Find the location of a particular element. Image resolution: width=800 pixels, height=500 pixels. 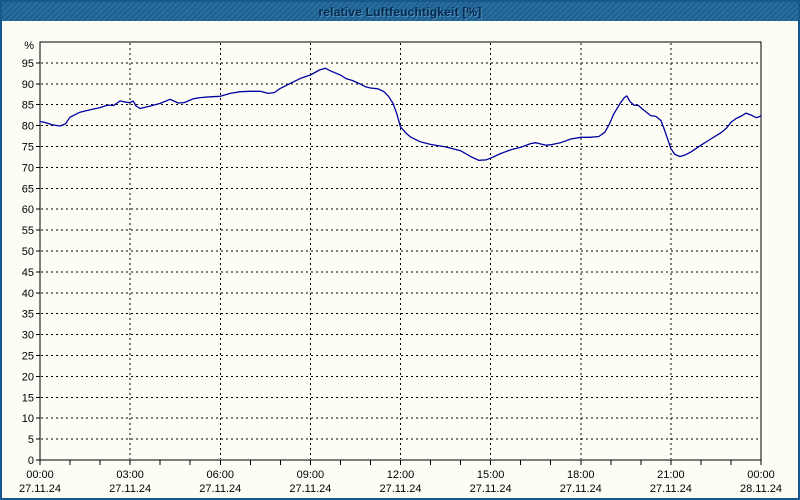

svg-text: 35 is located at coordinates (28, 315).